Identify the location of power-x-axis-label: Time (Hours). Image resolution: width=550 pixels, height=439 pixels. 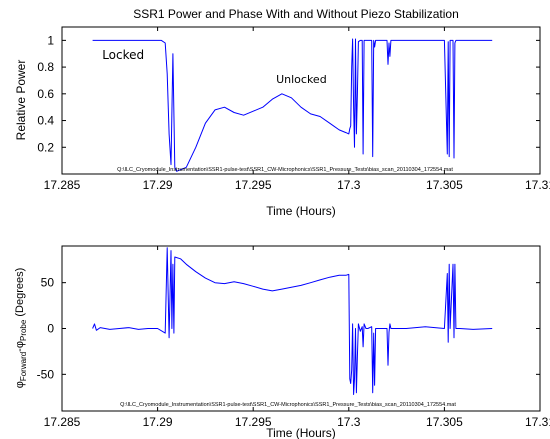
(301, 211).